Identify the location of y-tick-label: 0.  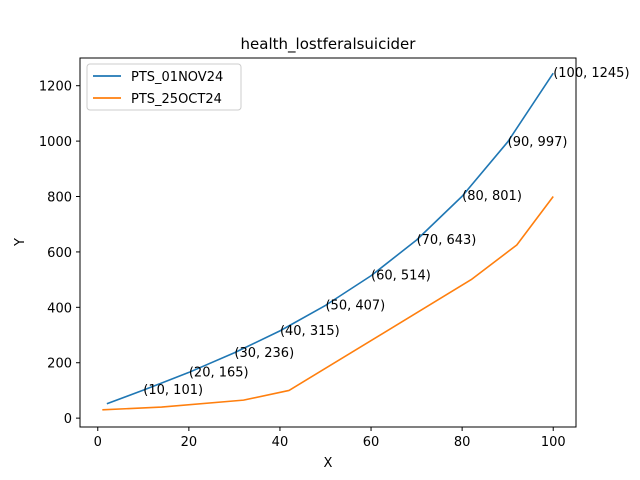
(68, 419).